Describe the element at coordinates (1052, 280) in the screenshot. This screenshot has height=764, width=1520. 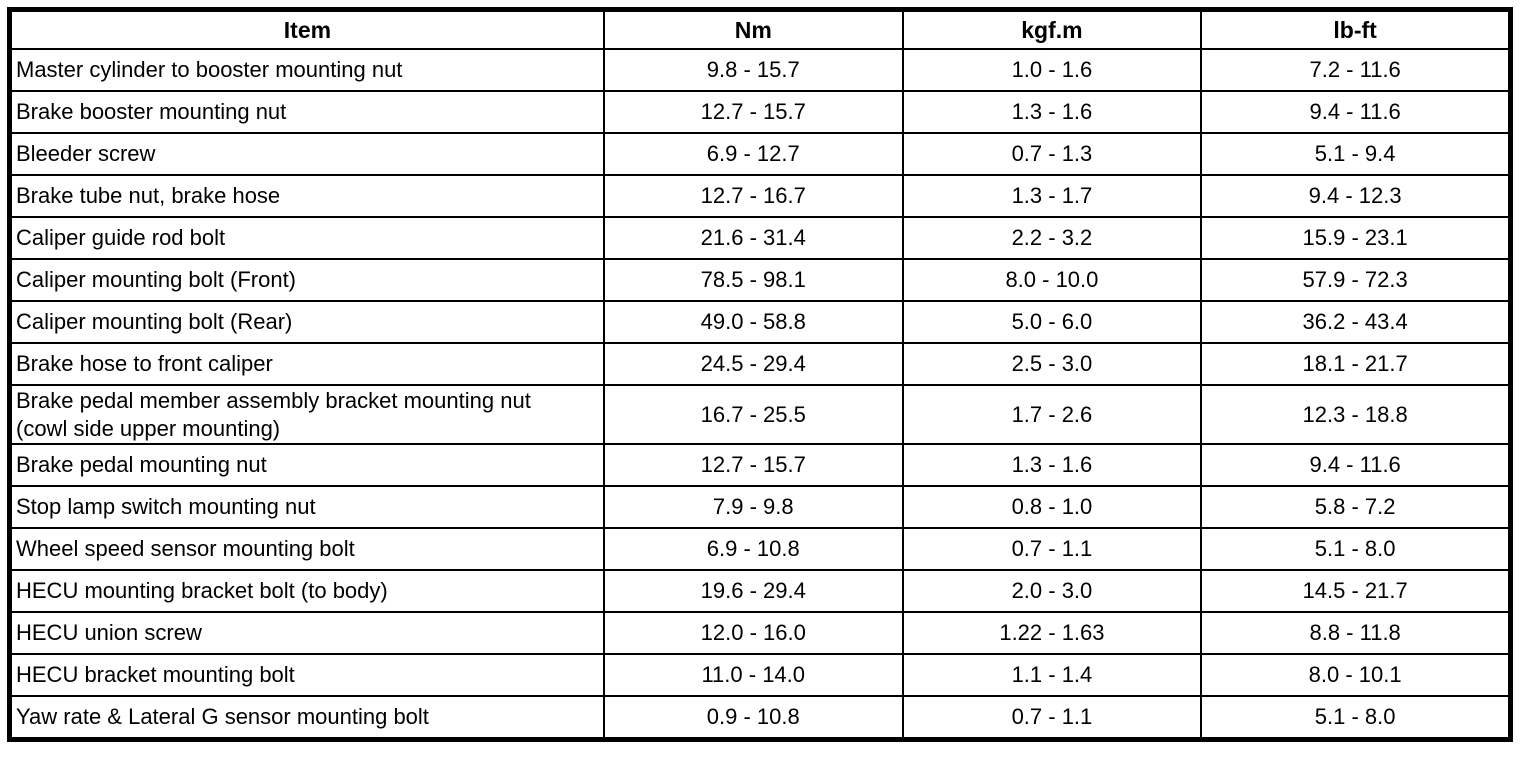
I see `kgfm-cell: 8.0 - 10.0` at that location.